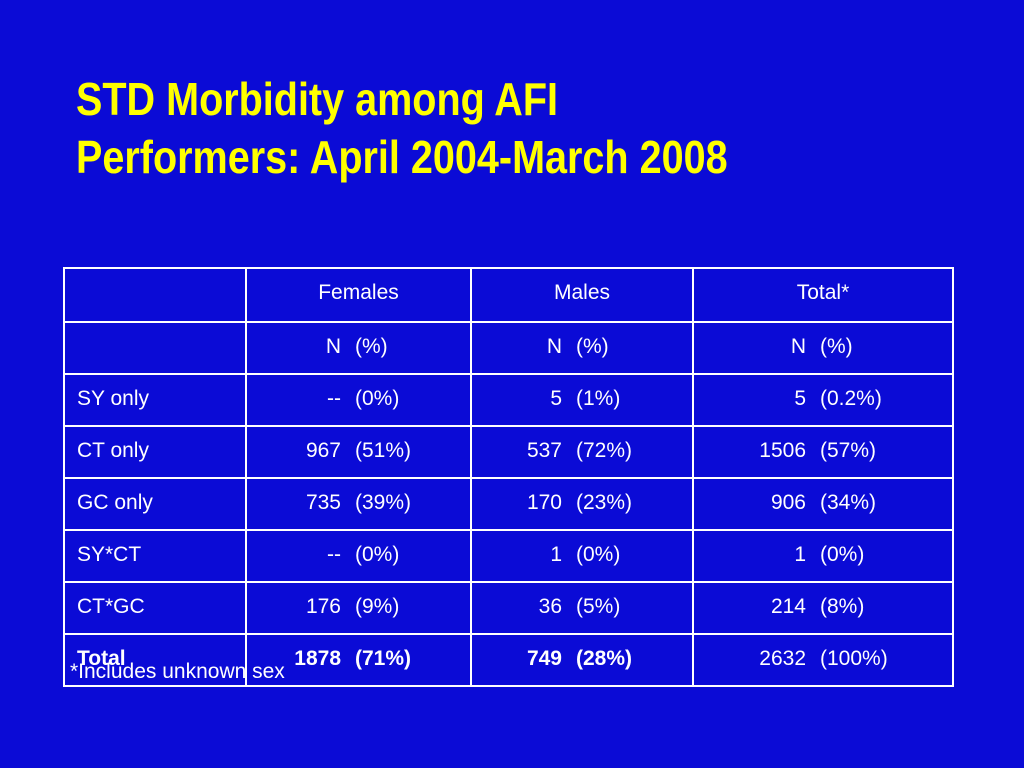 The image size is (1024, 768). What do you see at coordinates (383, 502) in the screenshot?
I see `females-pct: (39%)` at bounding box center [383, 502].